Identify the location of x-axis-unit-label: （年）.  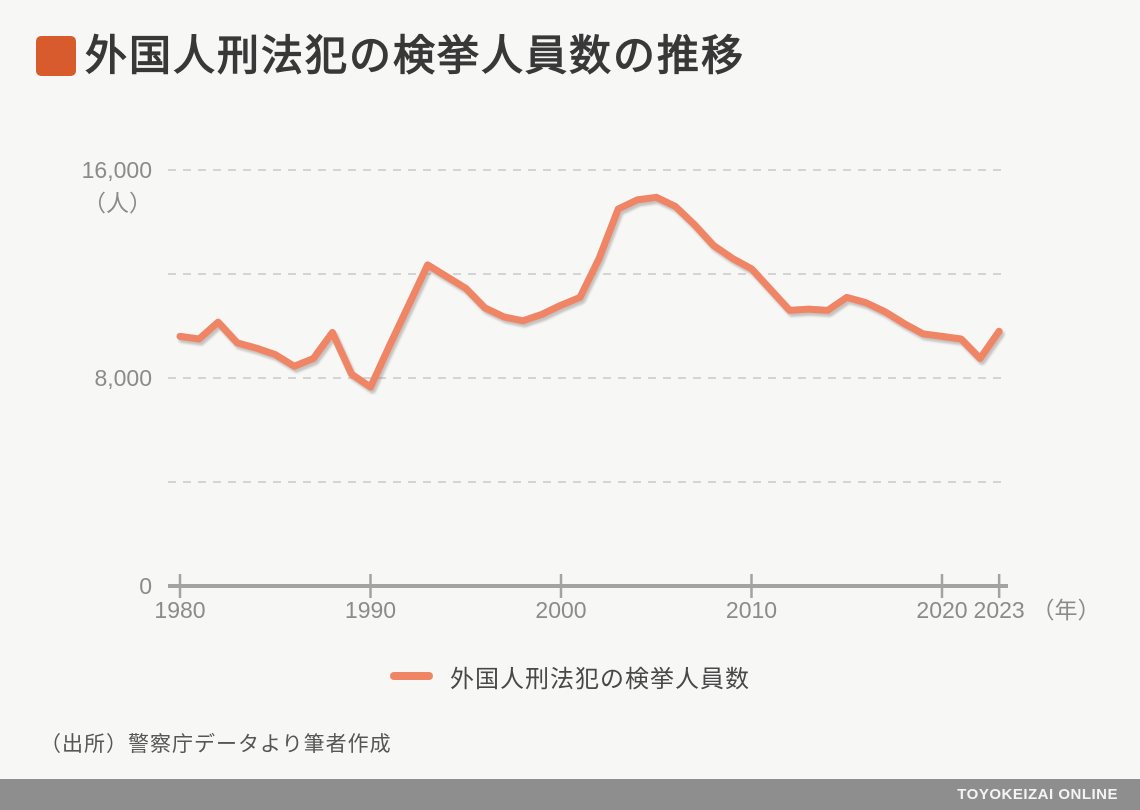
(1066, 610).